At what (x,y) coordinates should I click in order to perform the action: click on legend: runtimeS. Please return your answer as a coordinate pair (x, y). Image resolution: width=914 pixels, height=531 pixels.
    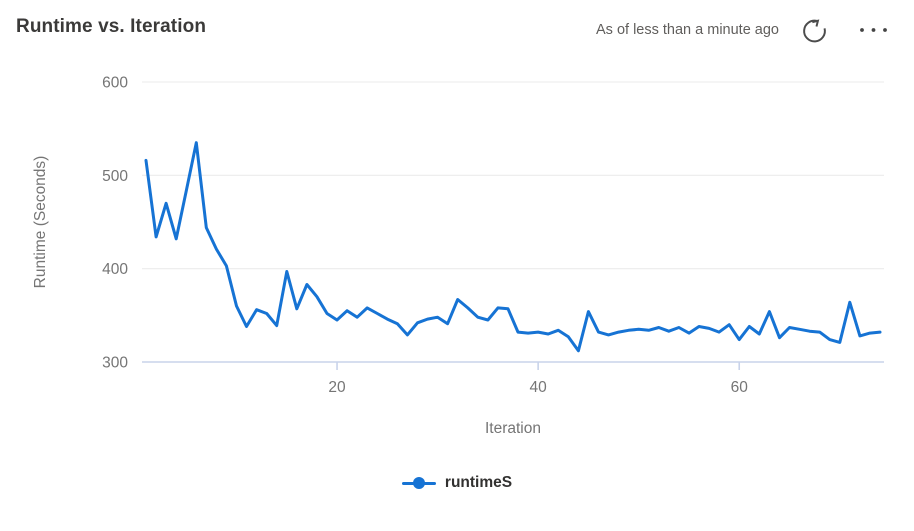
    Looking at the image, I should click on (457, 483).